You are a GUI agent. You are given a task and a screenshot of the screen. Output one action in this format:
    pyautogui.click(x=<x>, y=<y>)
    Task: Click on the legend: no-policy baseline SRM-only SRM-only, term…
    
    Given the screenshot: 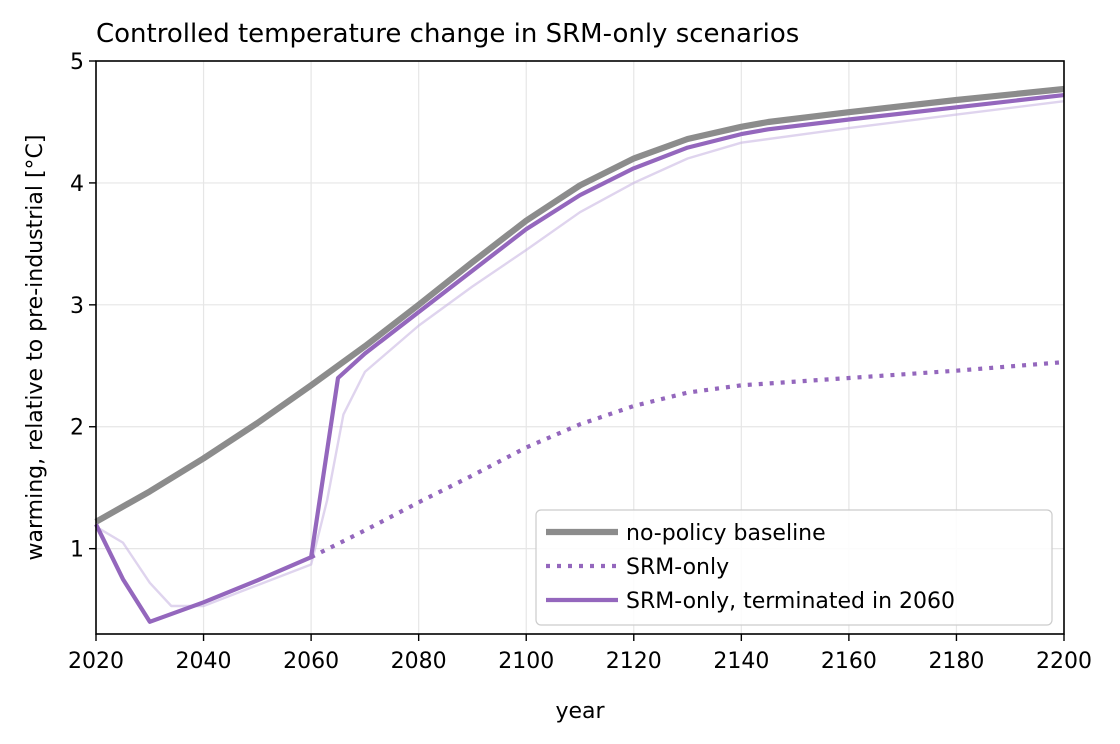 What is the action you would take?
    pyautogui.click(x=794, y=567)
    